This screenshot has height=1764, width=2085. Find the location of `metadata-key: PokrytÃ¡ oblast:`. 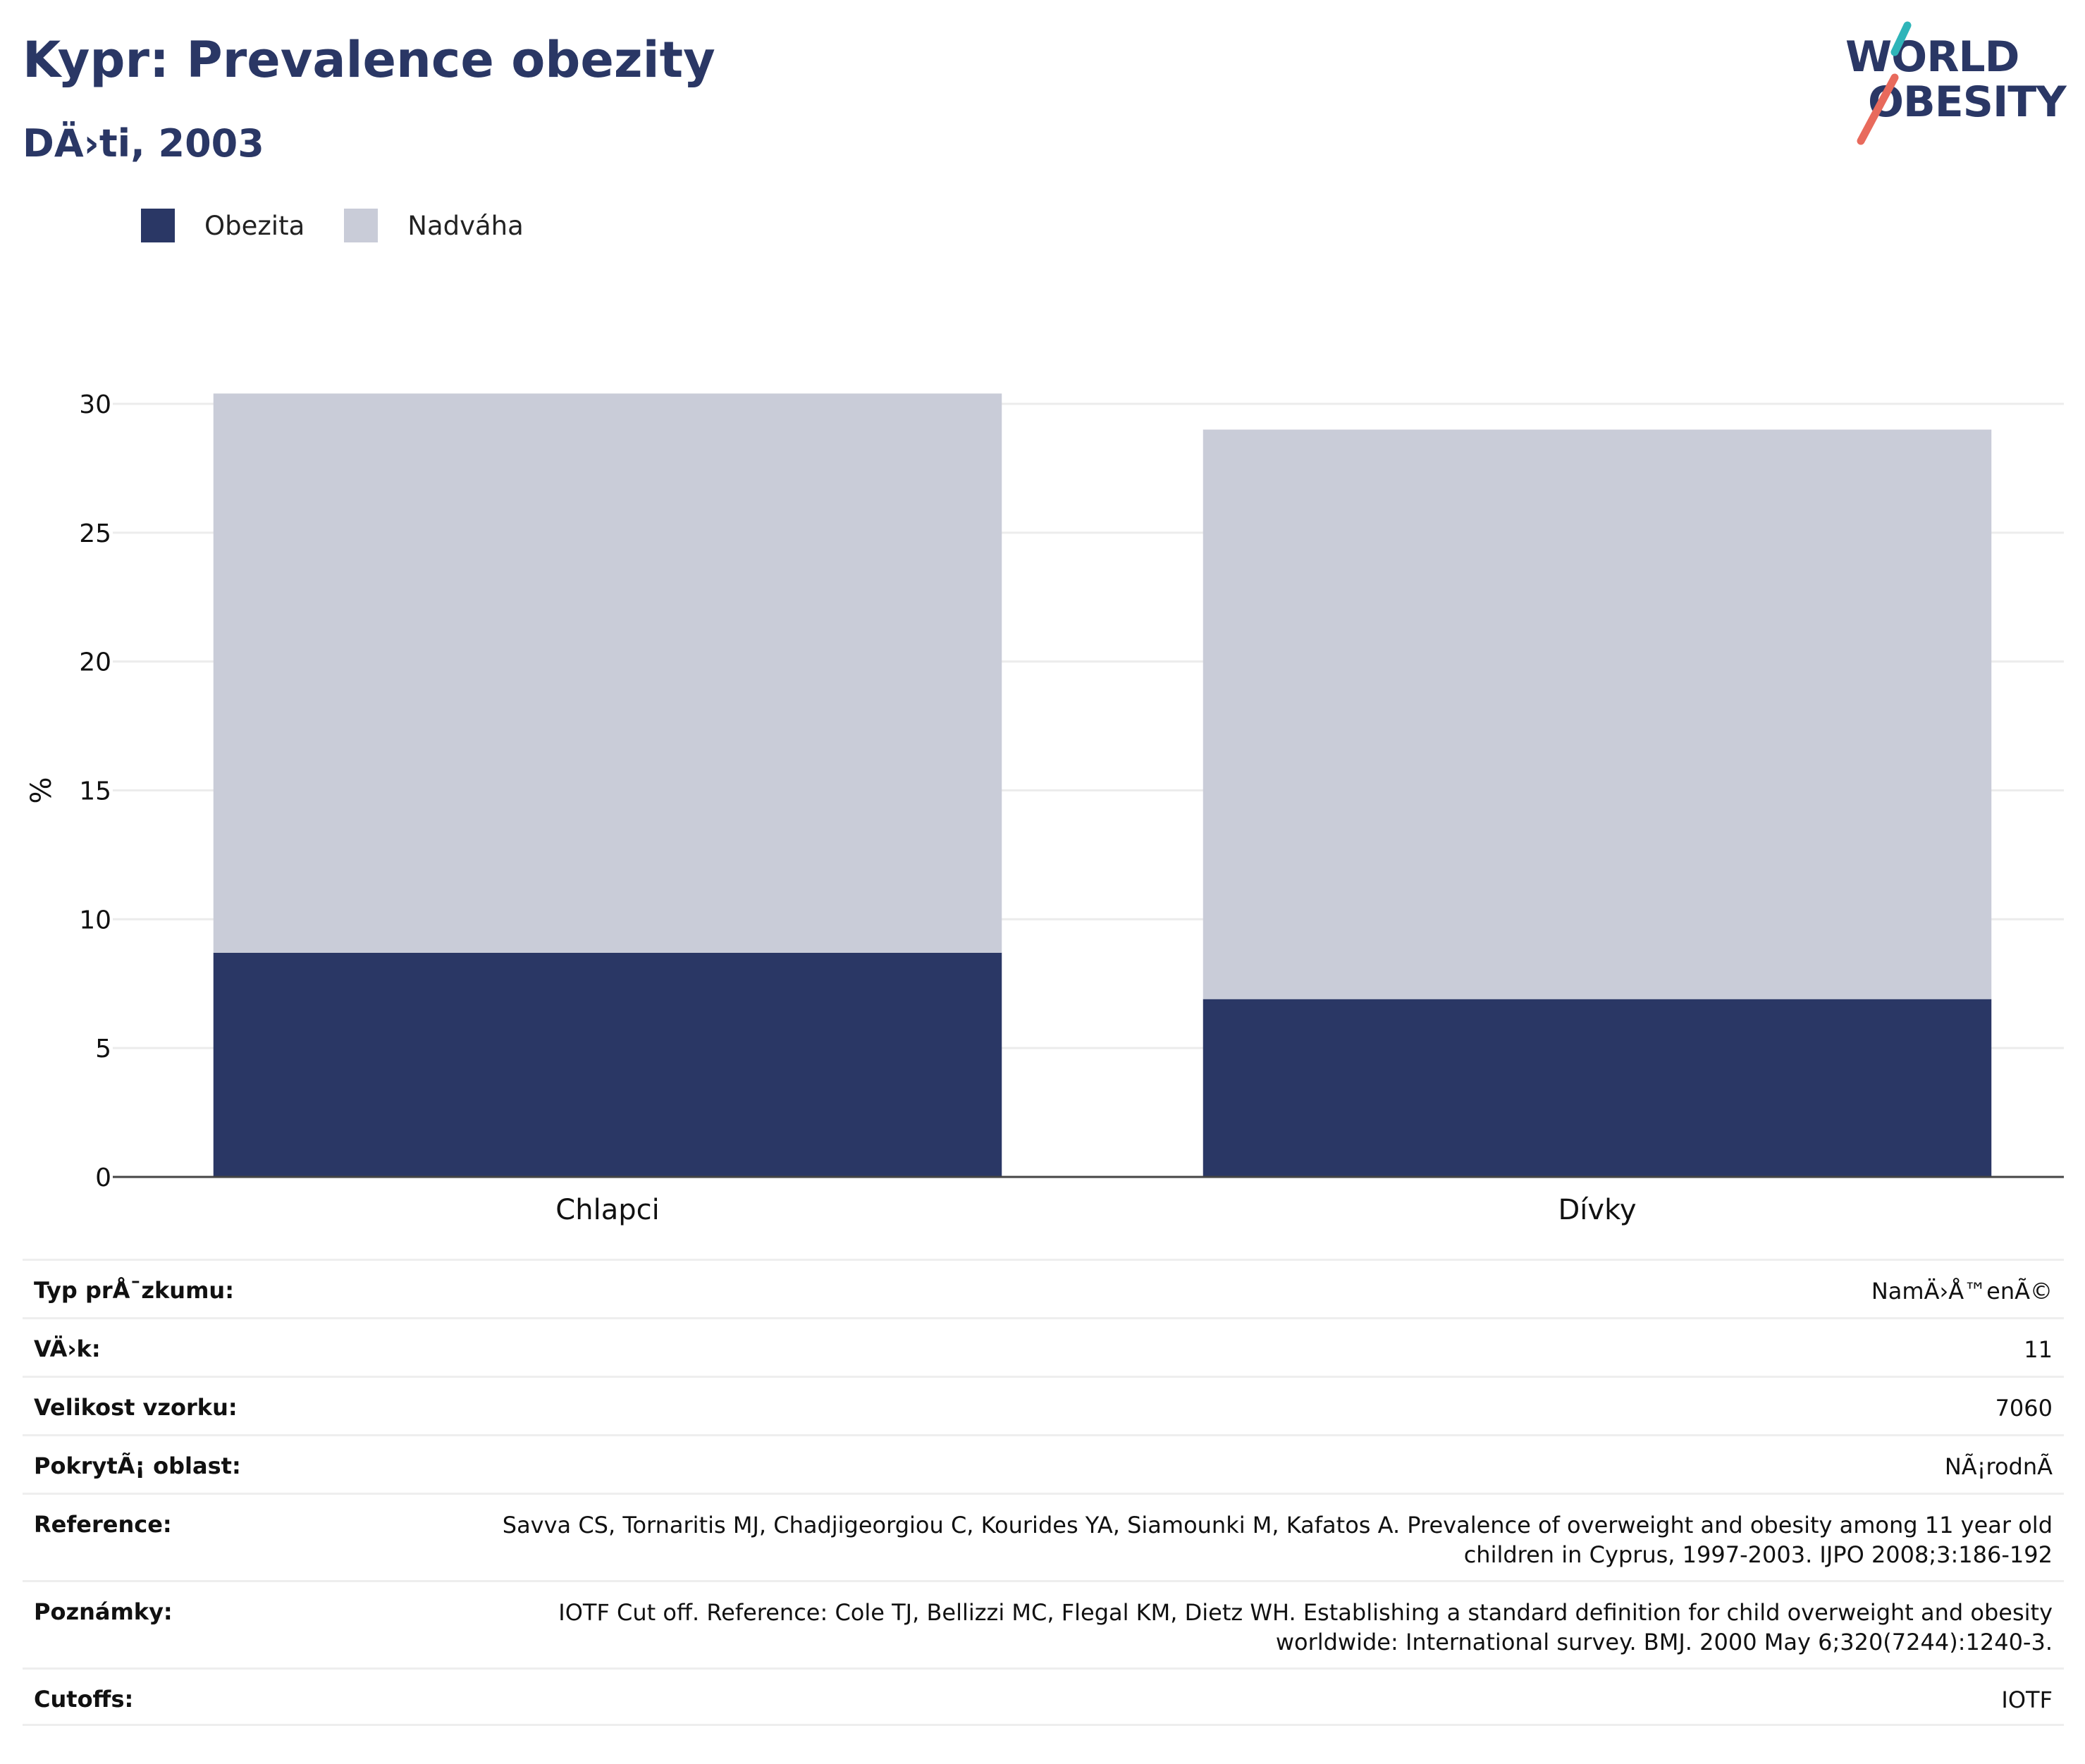

metadata-key: PokrytÃ¡ oblast: is located at coordinates (137, 1465).